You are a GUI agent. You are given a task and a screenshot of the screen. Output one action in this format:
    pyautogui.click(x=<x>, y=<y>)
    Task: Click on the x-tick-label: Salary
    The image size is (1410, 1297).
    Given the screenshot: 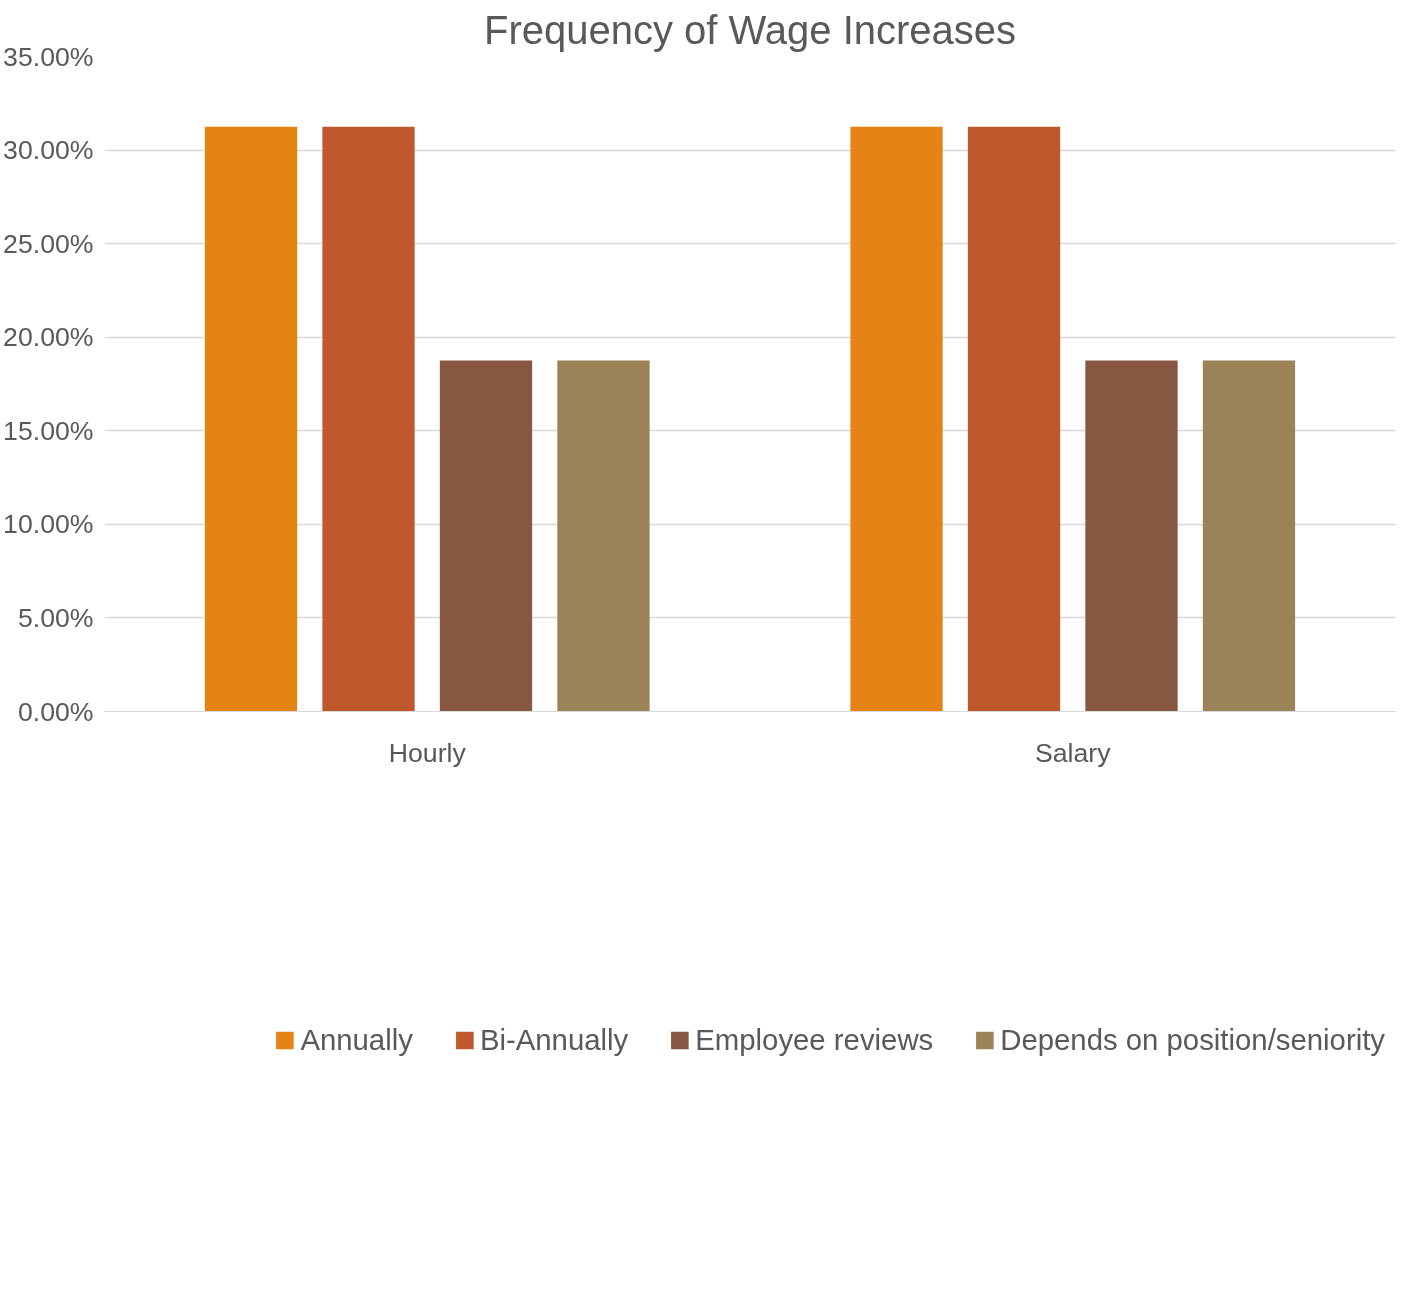 What is the action you would take?
    pyautogui.click(x=1073, y=752)
    